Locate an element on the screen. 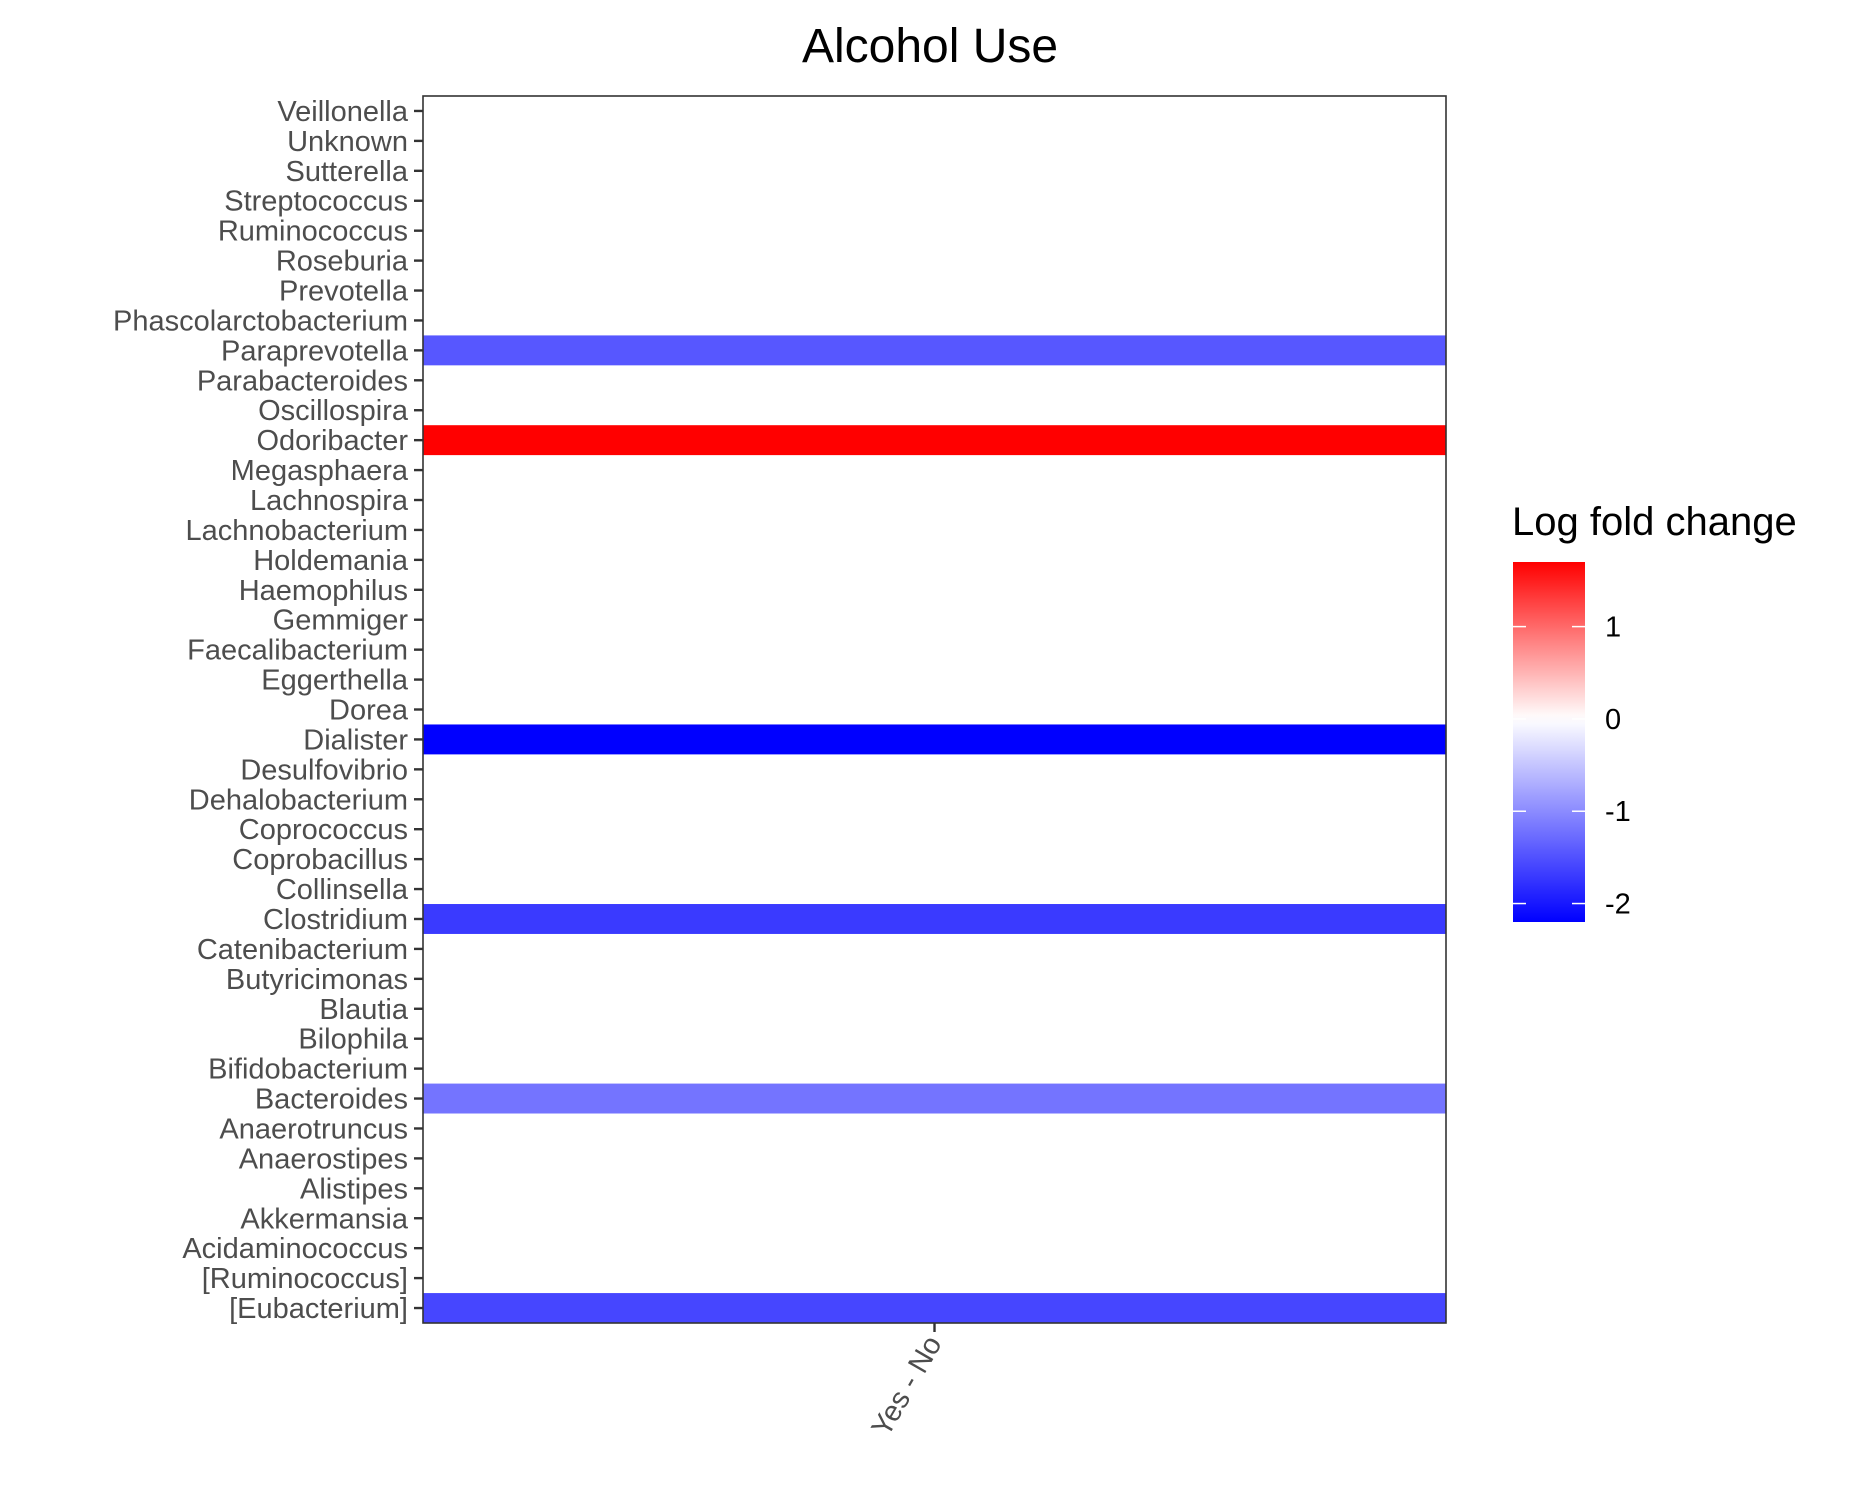 The width and height of the screenshot is (1875, 1500). legend-tick-label: -1 is located at coordinates (1618, 812).